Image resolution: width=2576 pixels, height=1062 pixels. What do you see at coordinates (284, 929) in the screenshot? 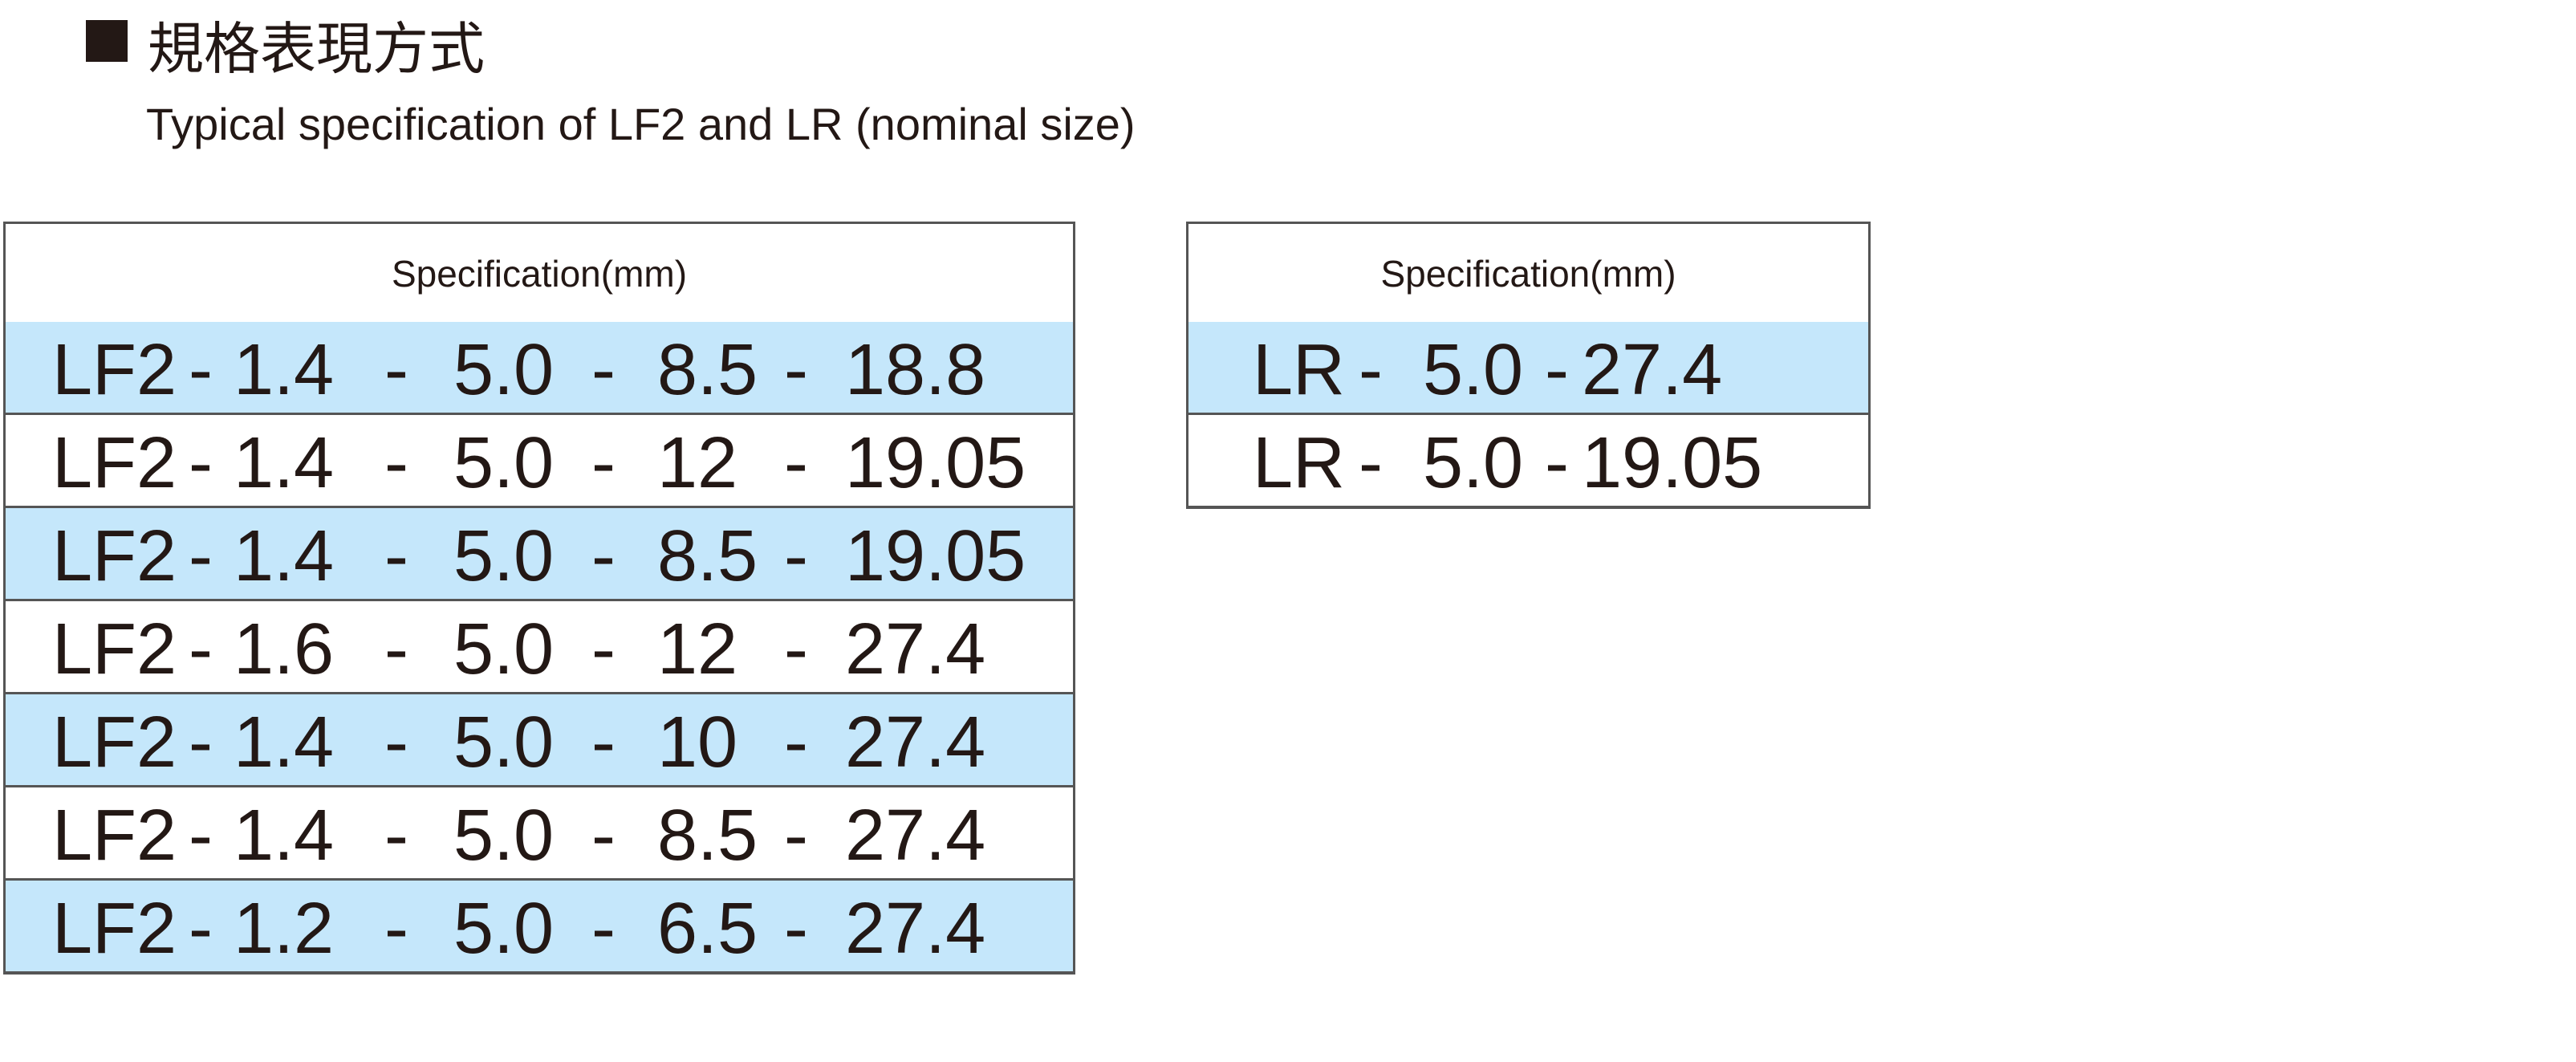
I see `spec-token: 1.2` at bounding box center [284, 929].